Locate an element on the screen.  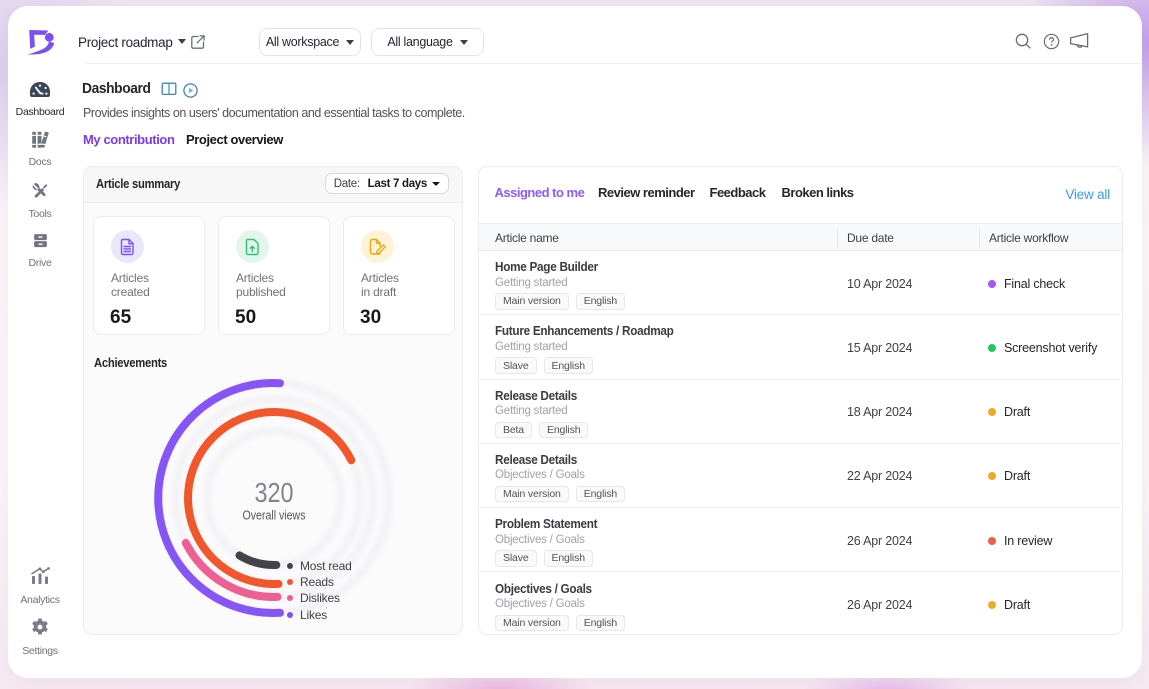
svg-text: 320 is located at coordinates (274, 492).